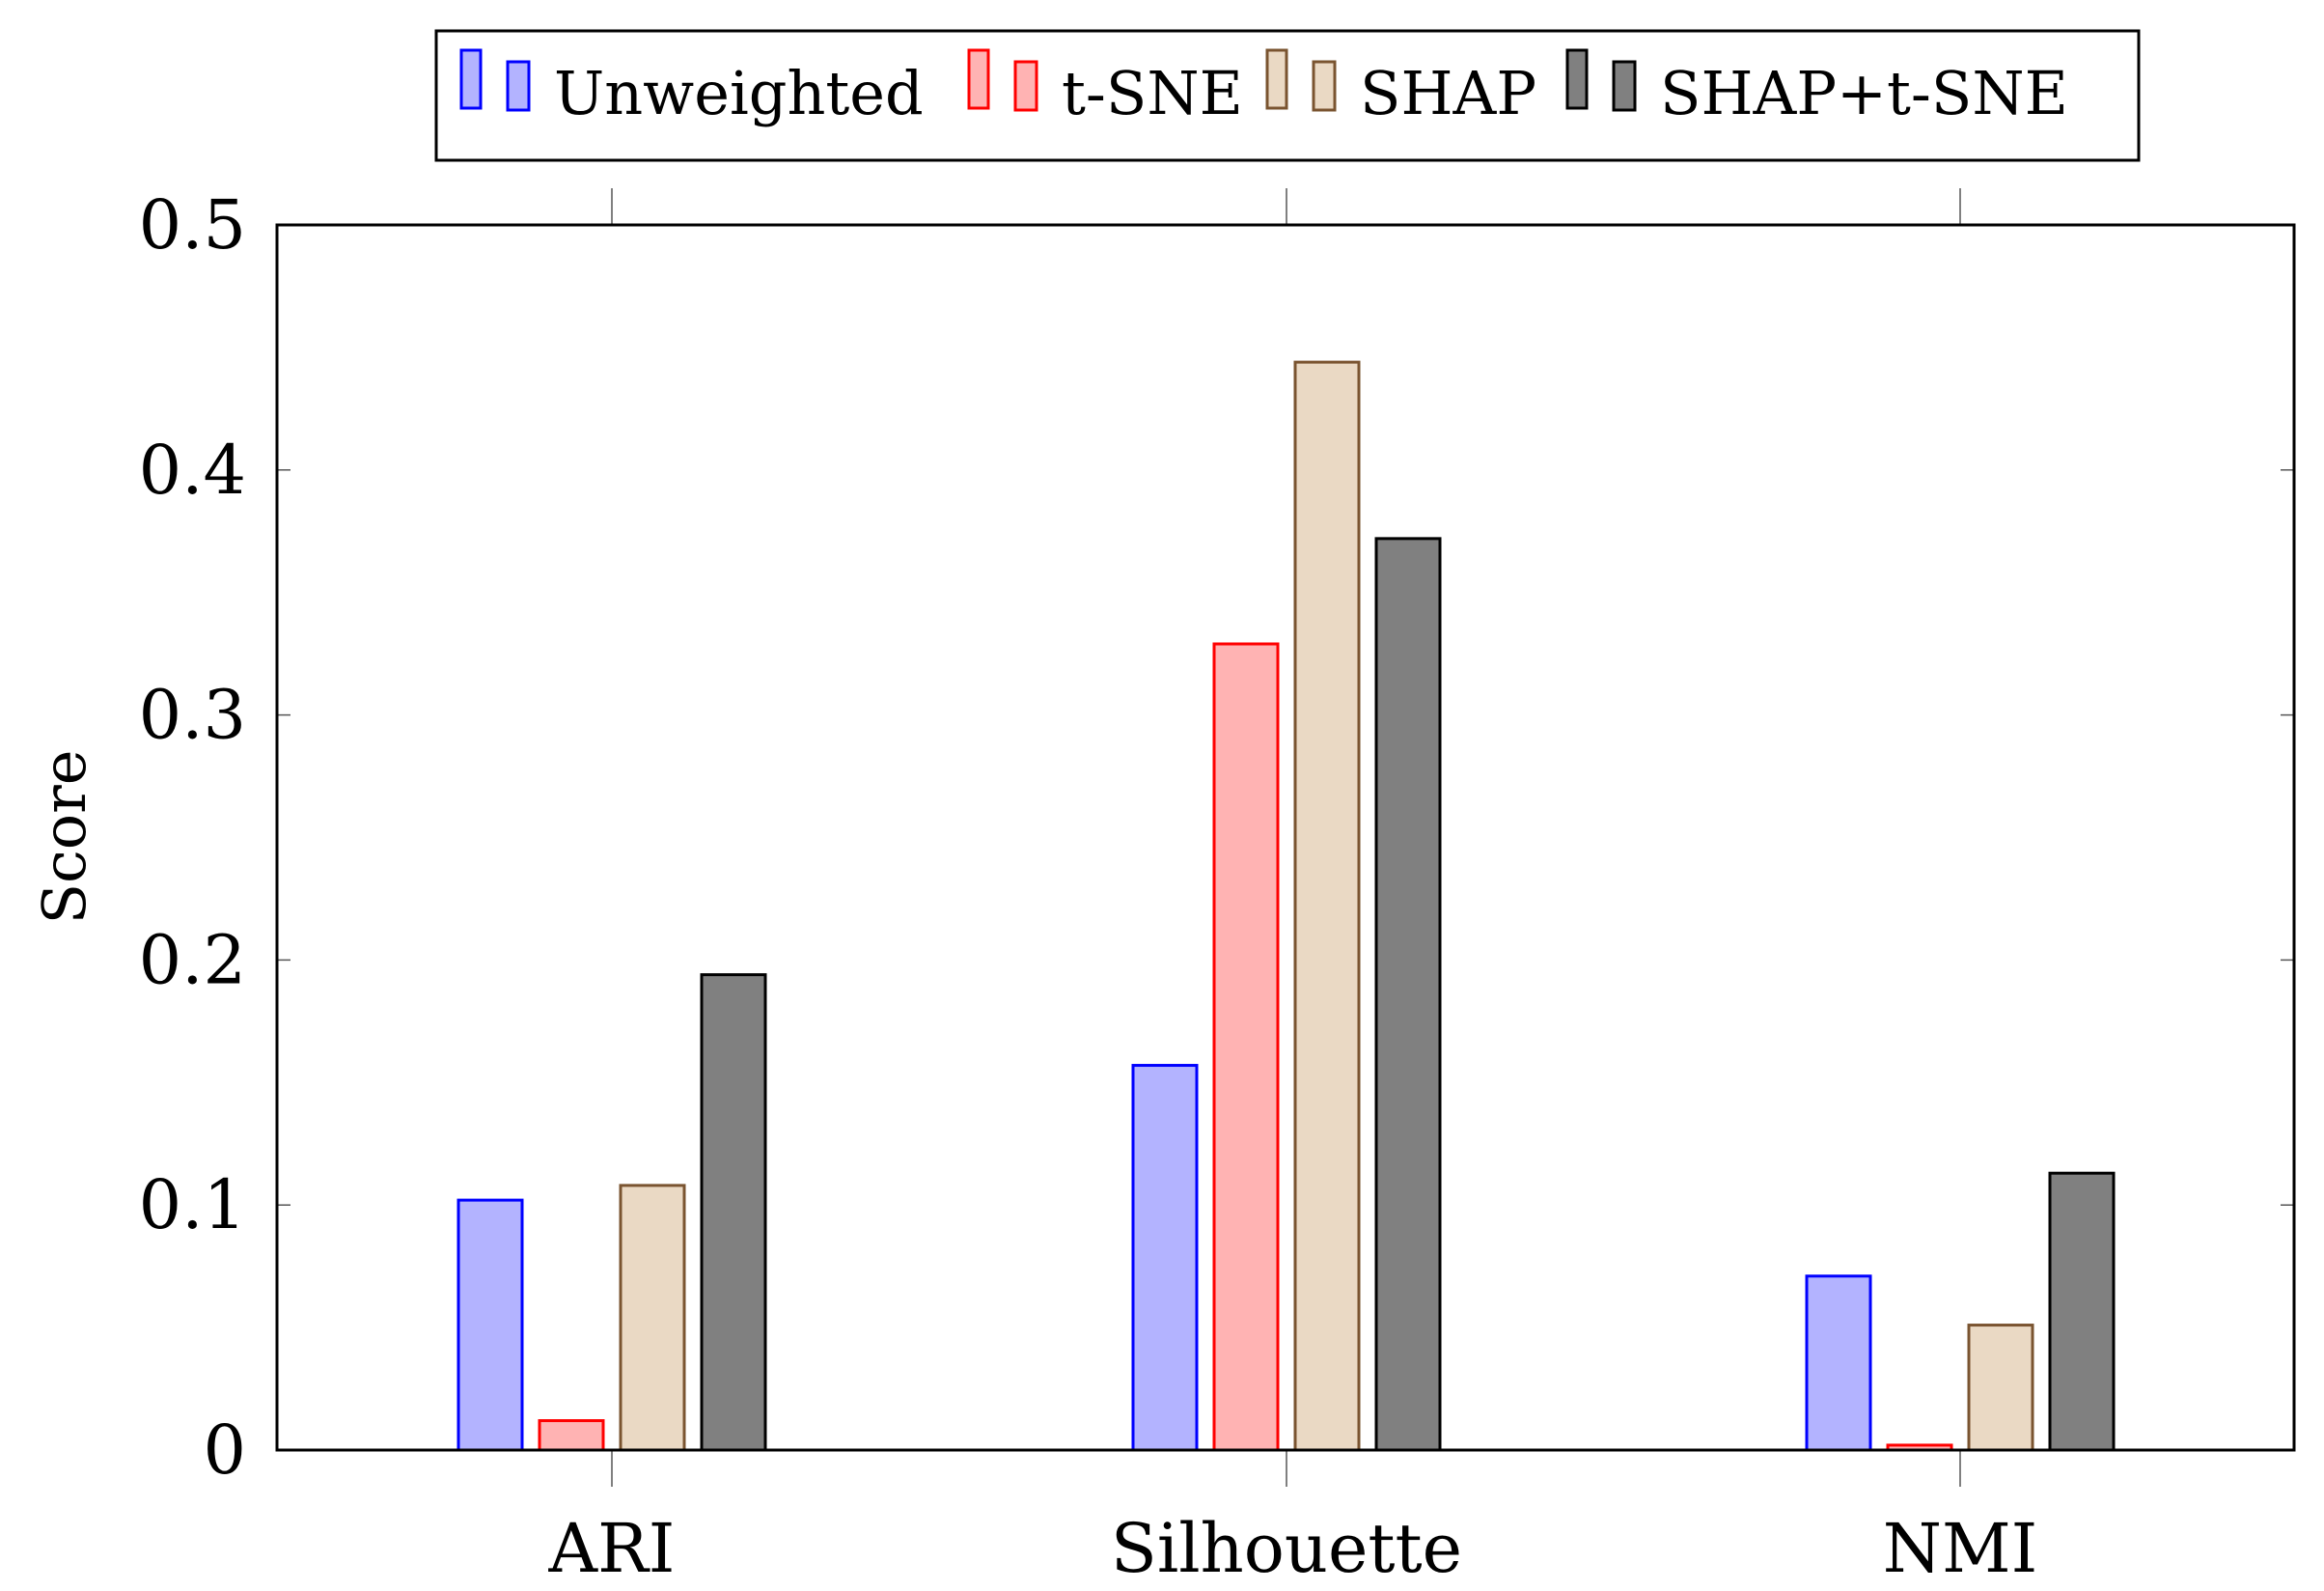 The height and width of the screenshot is (1591, 2324). What do you see at coordinates (1153, 93) in the screenshot?
I see `legend-label: t-SNE` at bounding box center [1153, 93].